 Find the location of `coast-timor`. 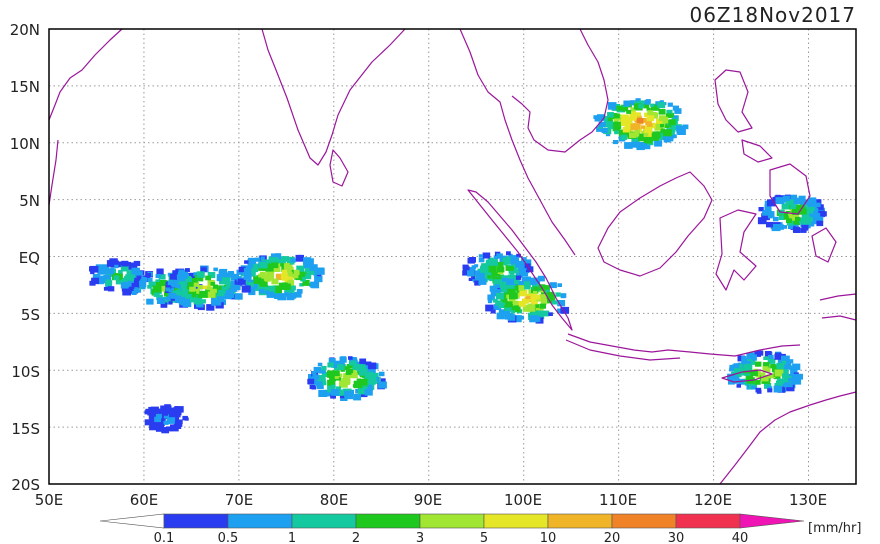

coast-timor is located at coordinates (747, 376).